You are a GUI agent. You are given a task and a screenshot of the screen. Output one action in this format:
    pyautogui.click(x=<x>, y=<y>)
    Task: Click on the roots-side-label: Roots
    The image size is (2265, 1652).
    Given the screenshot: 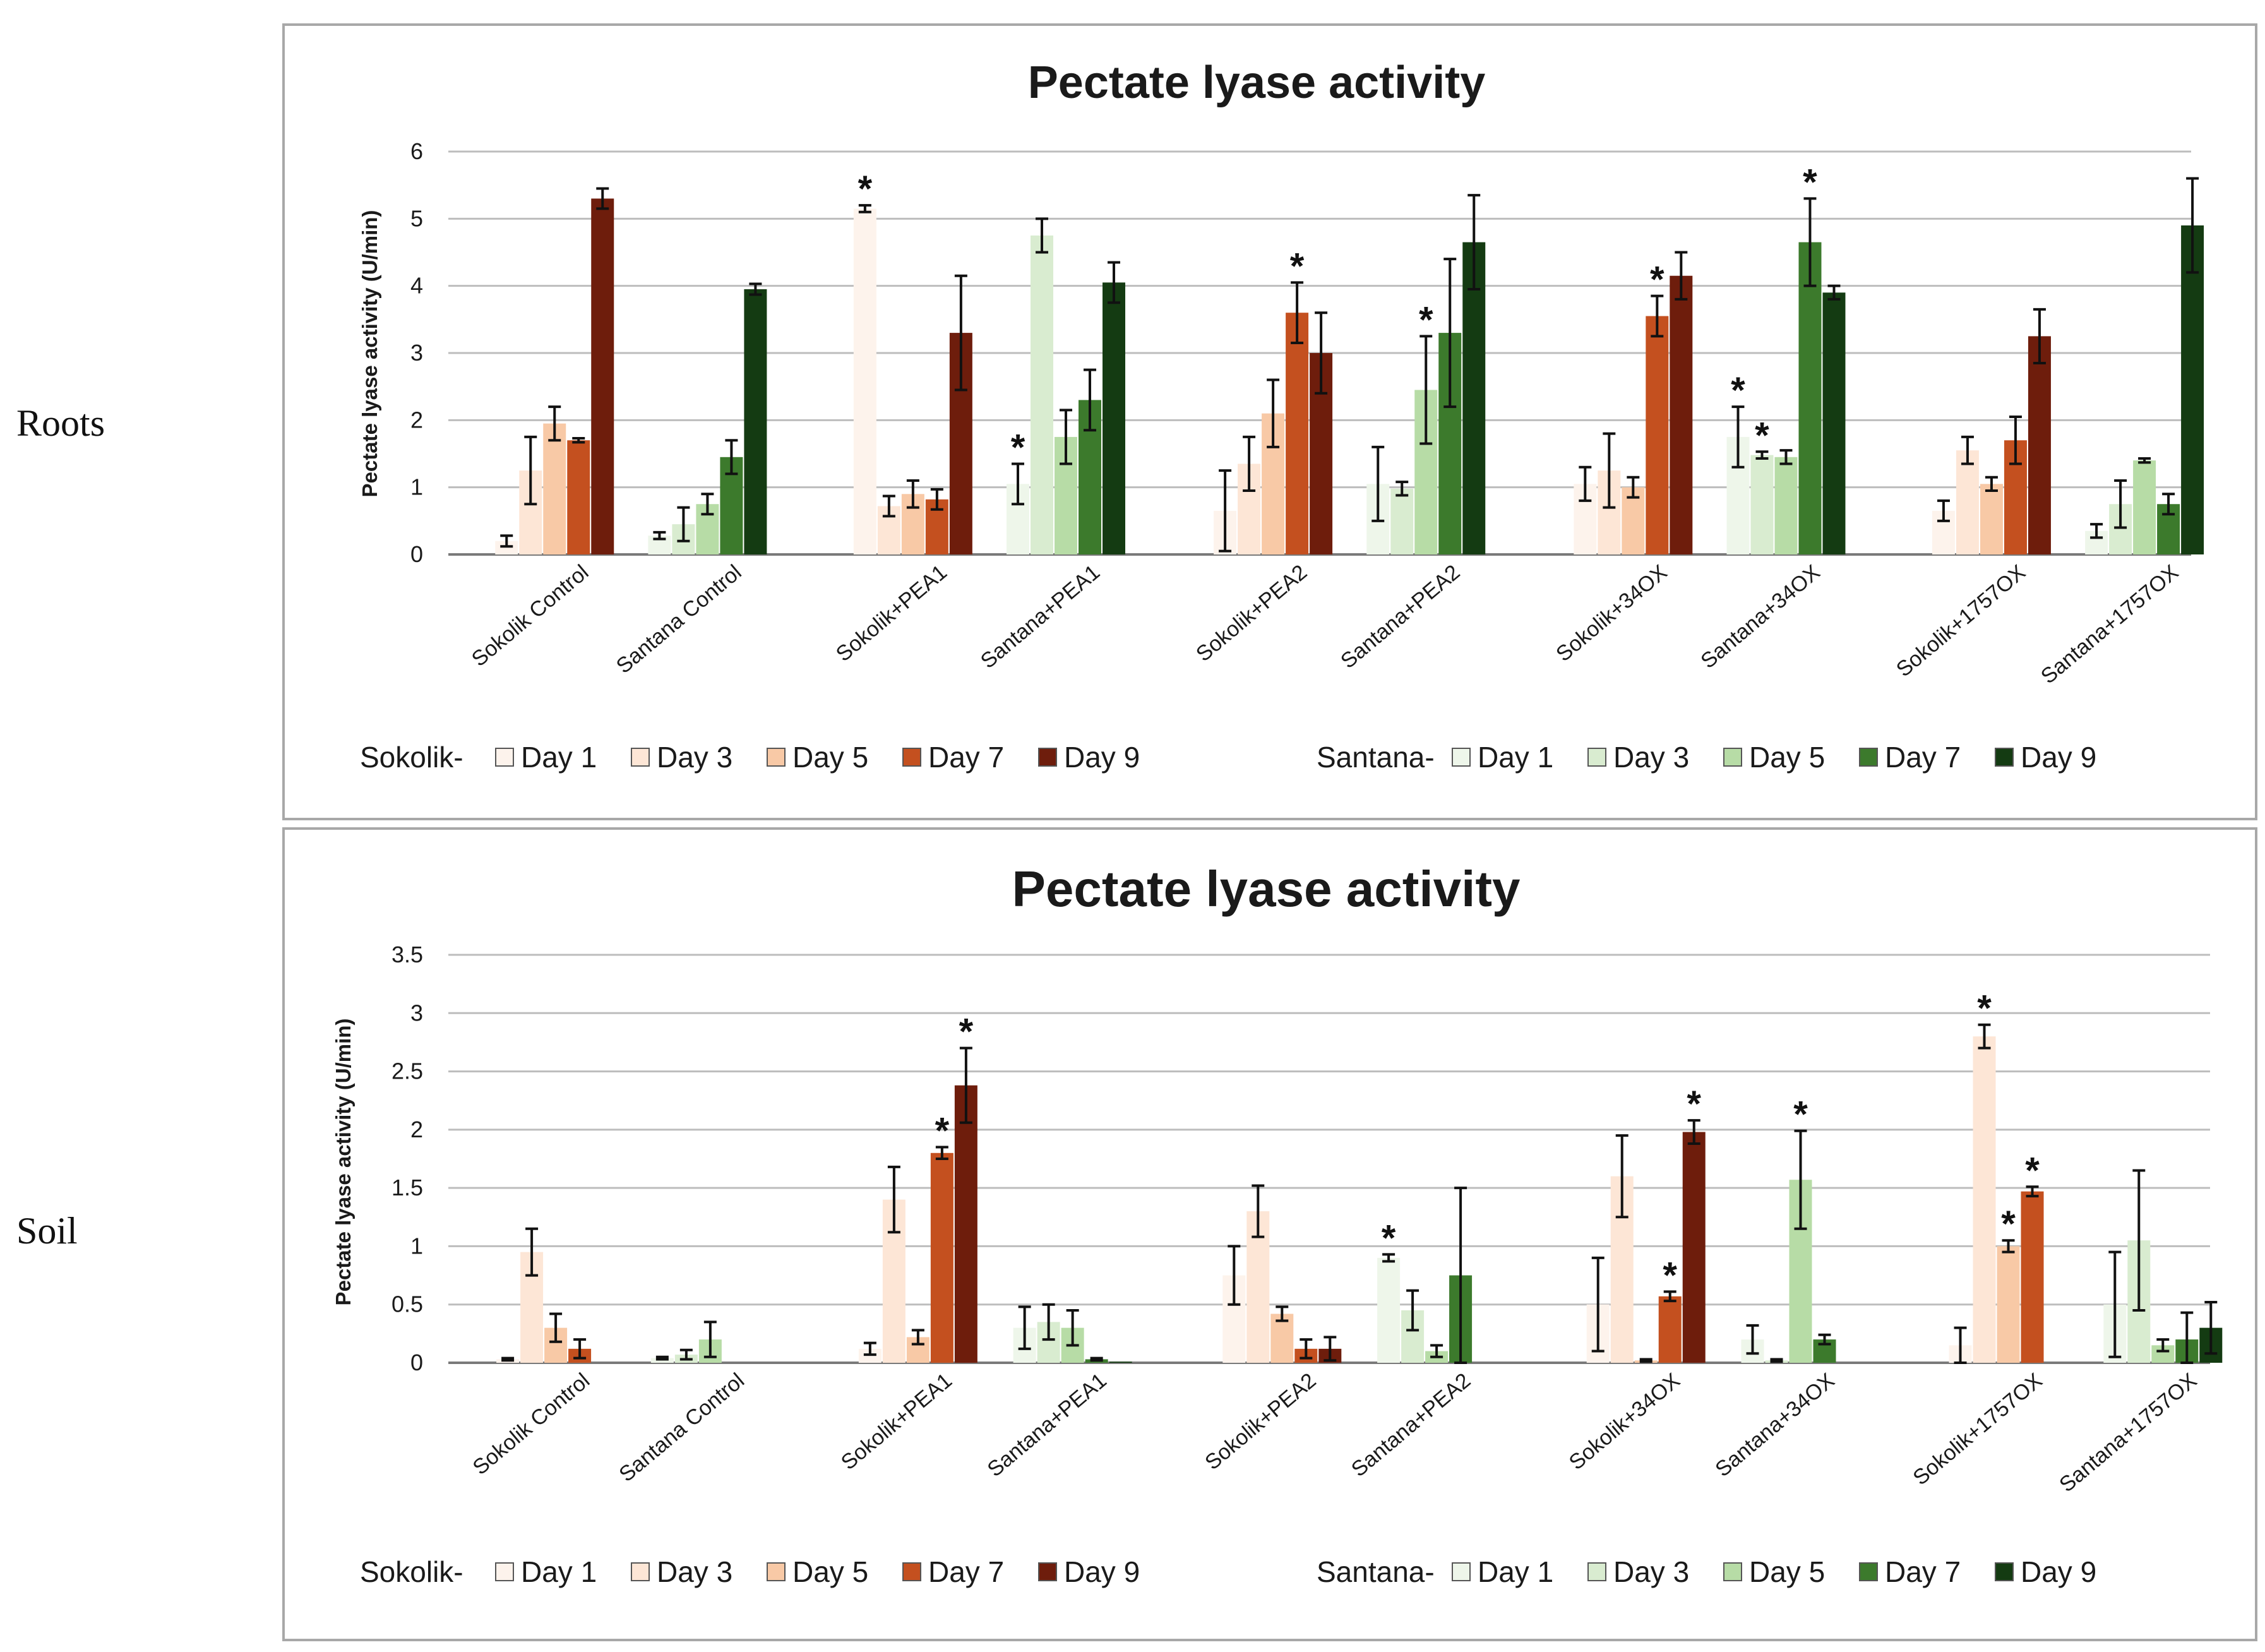 What is the action you would take?
    pyautogui.click(x=60, y=423)
    